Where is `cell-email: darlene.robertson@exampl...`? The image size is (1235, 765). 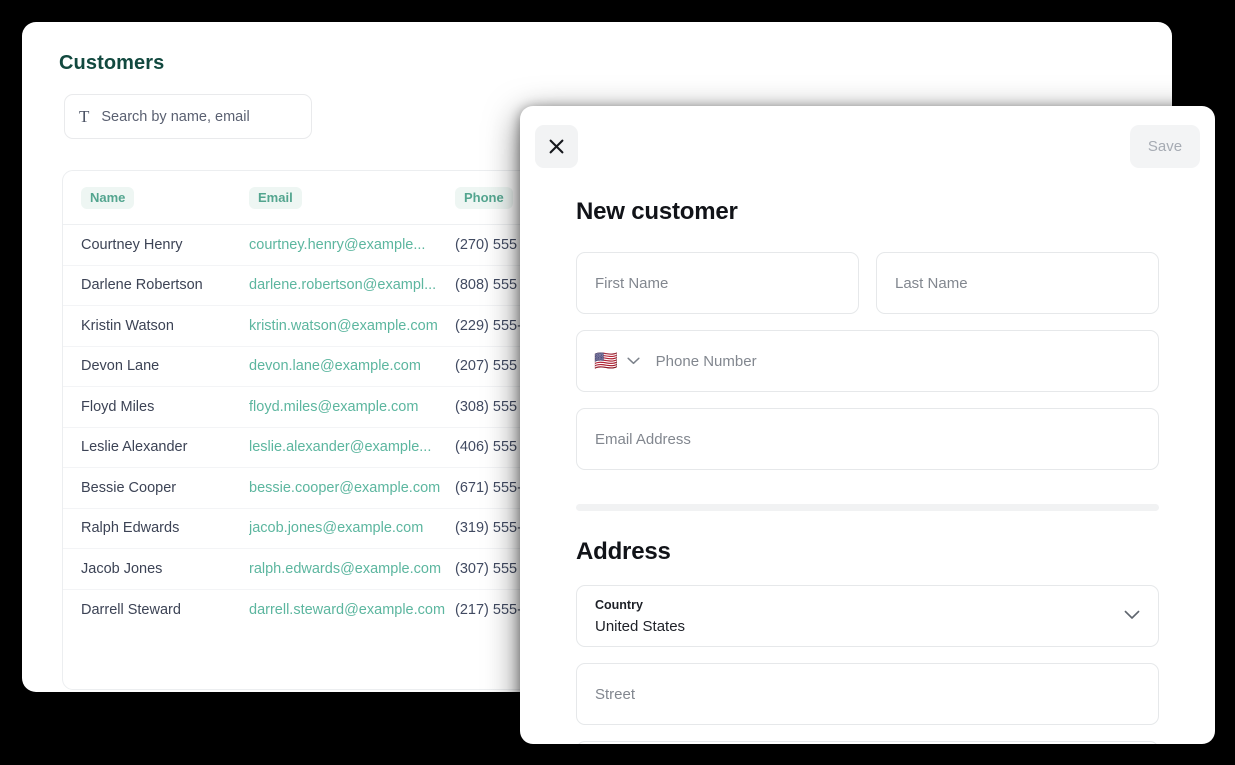
cell-email: darlene.robertson@exampl... is located at coordinates (352, 285).